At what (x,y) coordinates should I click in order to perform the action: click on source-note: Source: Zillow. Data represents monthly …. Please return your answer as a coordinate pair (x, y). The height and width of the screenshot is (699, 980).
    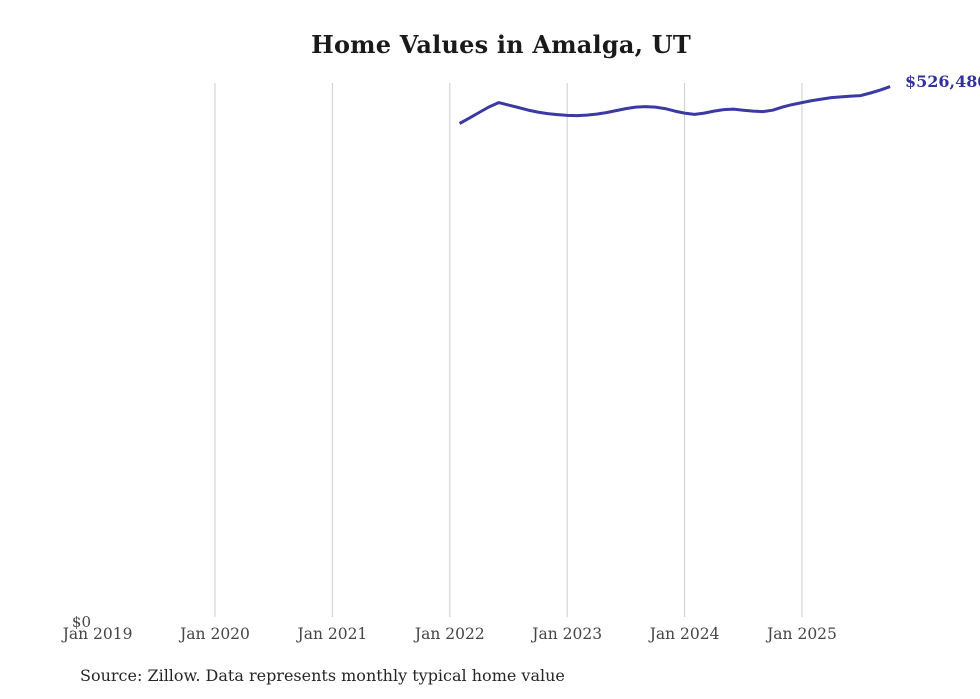
    Looking at the image, I should click on (322, 675).